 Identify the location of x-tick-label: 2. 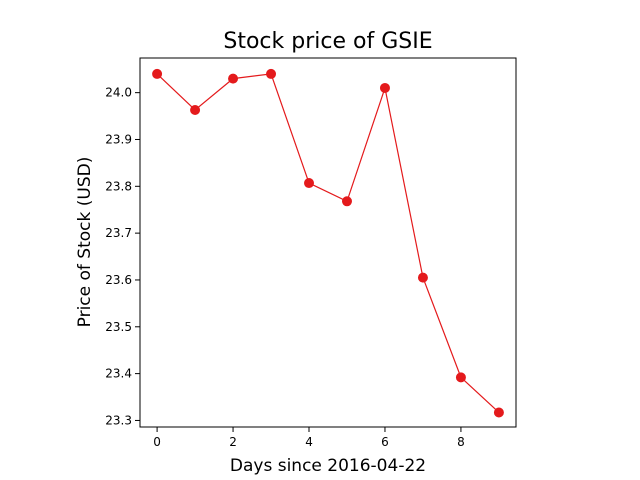
(233, 442).